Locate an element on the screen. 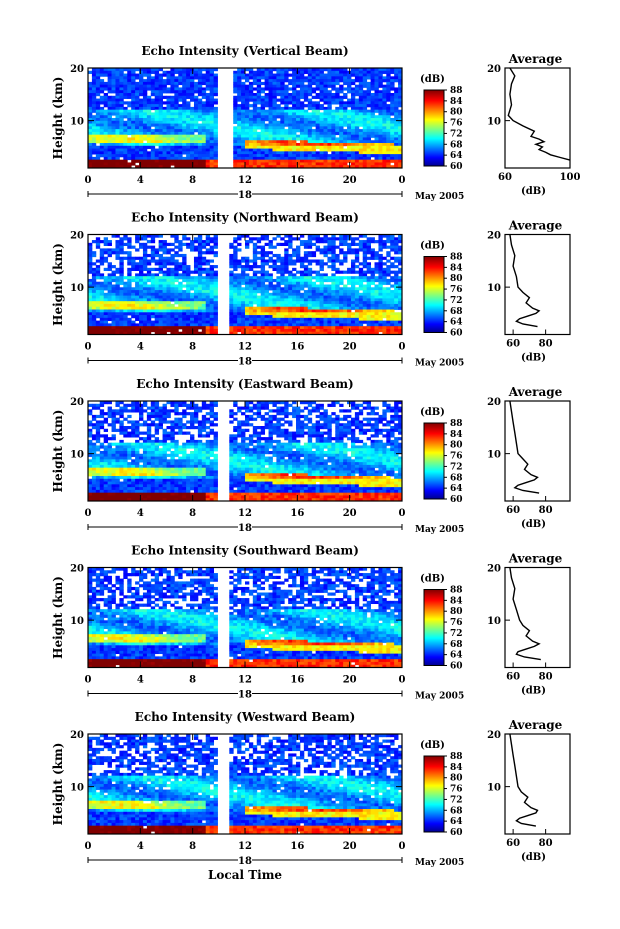 The height and width of the screenshot is (929, 620). x-tick-label: 0 is located at coordinates (402, 180).